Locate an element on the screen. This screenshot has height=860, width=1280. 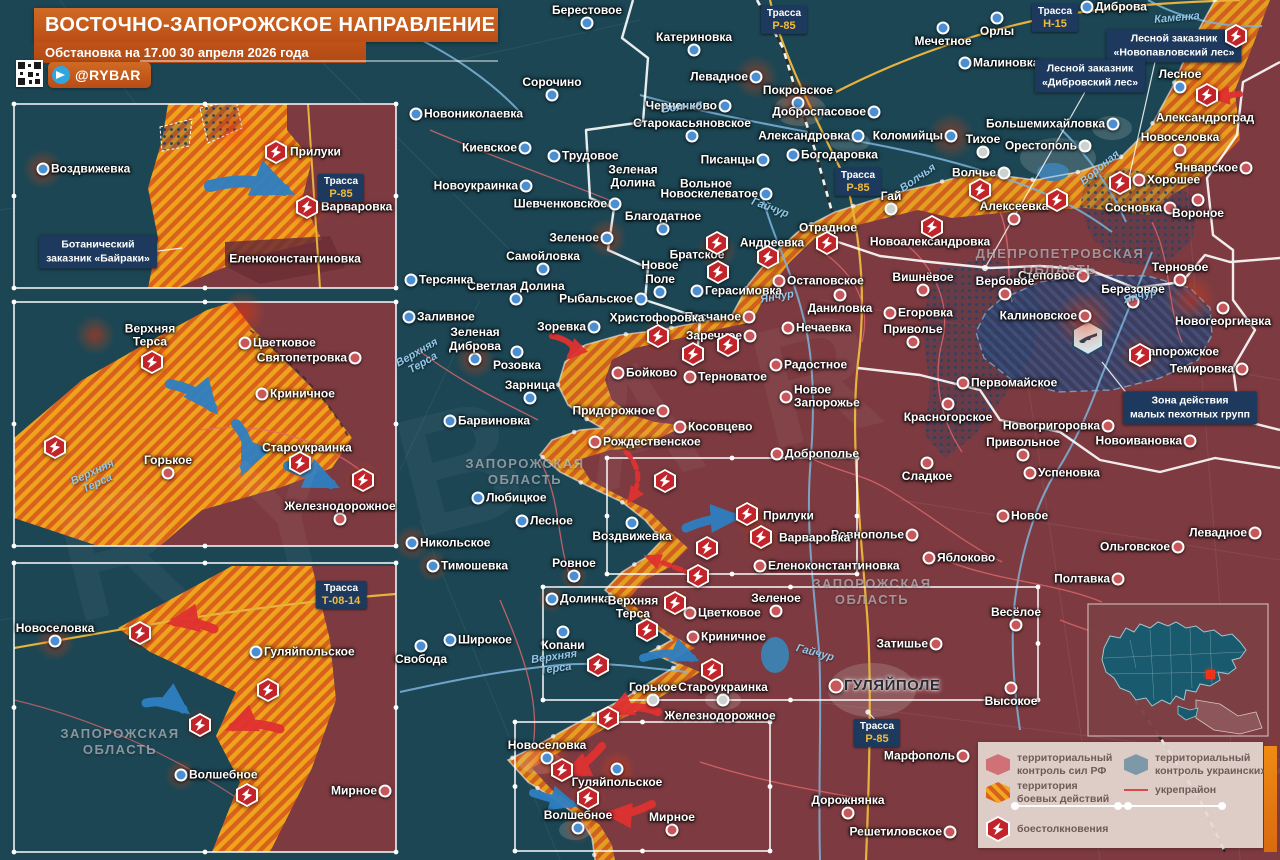
town-label: Железнодорожное is located at coordinates (720, 715).